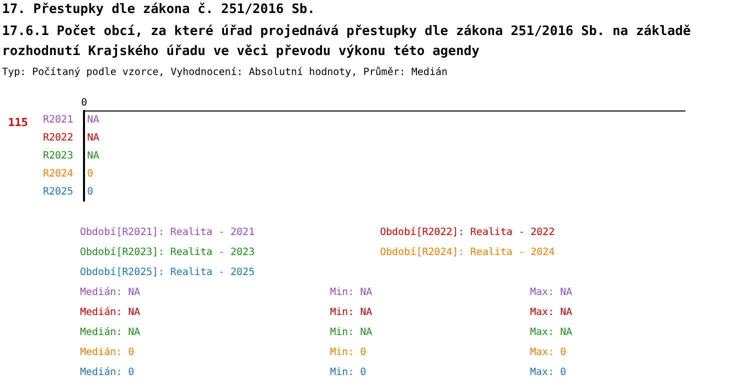  What do you see at coordinates (58, 174) in the screenshot?
I see `category-label: R2024` at bounding box center [58, 174].